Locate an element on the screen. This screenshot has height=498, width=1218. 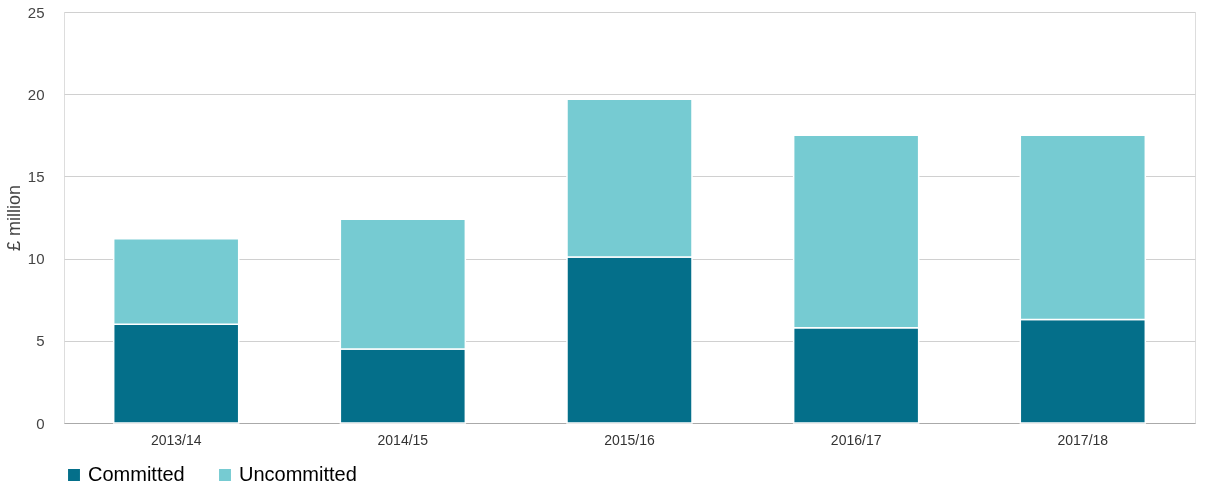
legend-label: Committed is located at coordinates (136, 474).